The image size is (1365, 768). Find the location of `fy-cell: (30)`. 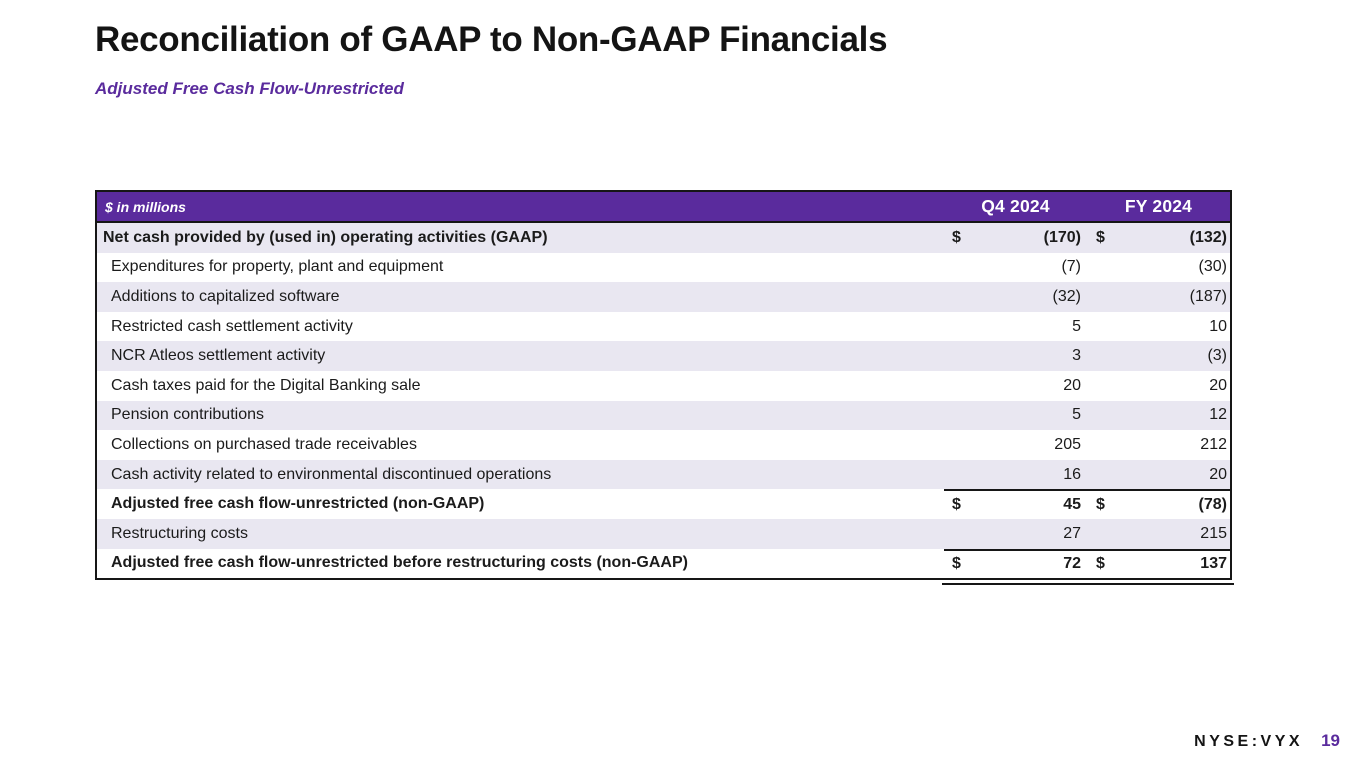

fy-cell: (30) is located at coordinates (1158, 268).